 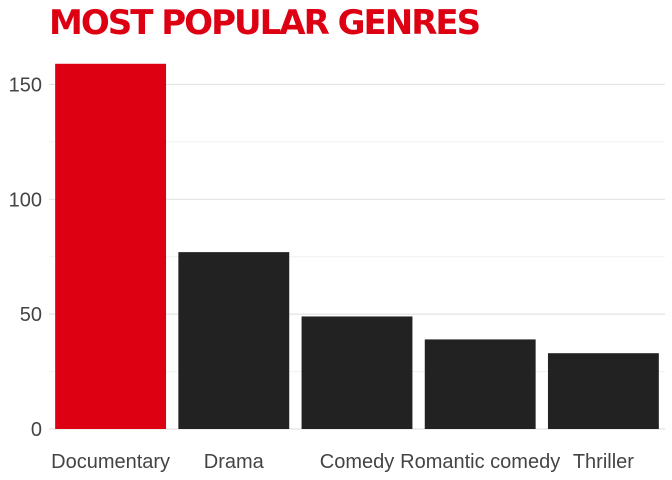 I want to click on y-tick-label-50: 50, so click(x=31, y=315).